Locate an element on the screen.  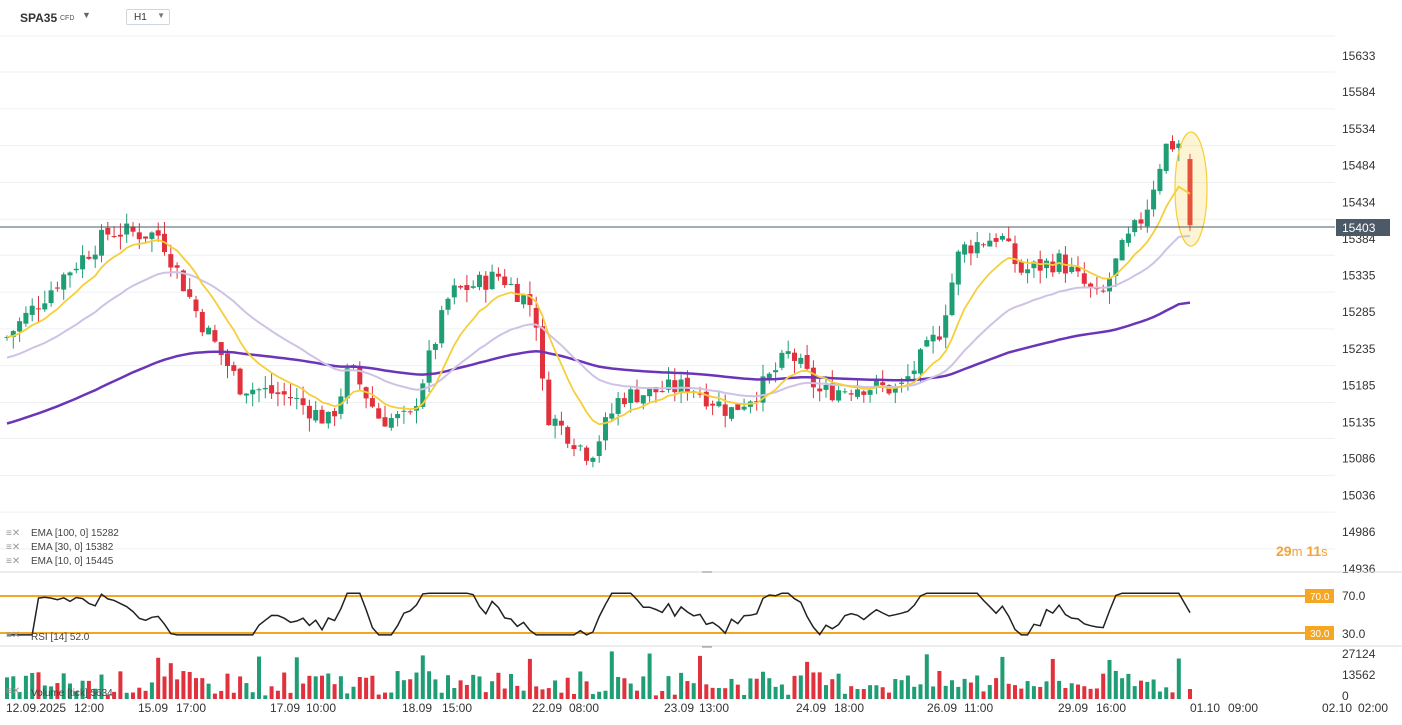
time-axis-label: 09:00 is located at coordinates (1243, 708).